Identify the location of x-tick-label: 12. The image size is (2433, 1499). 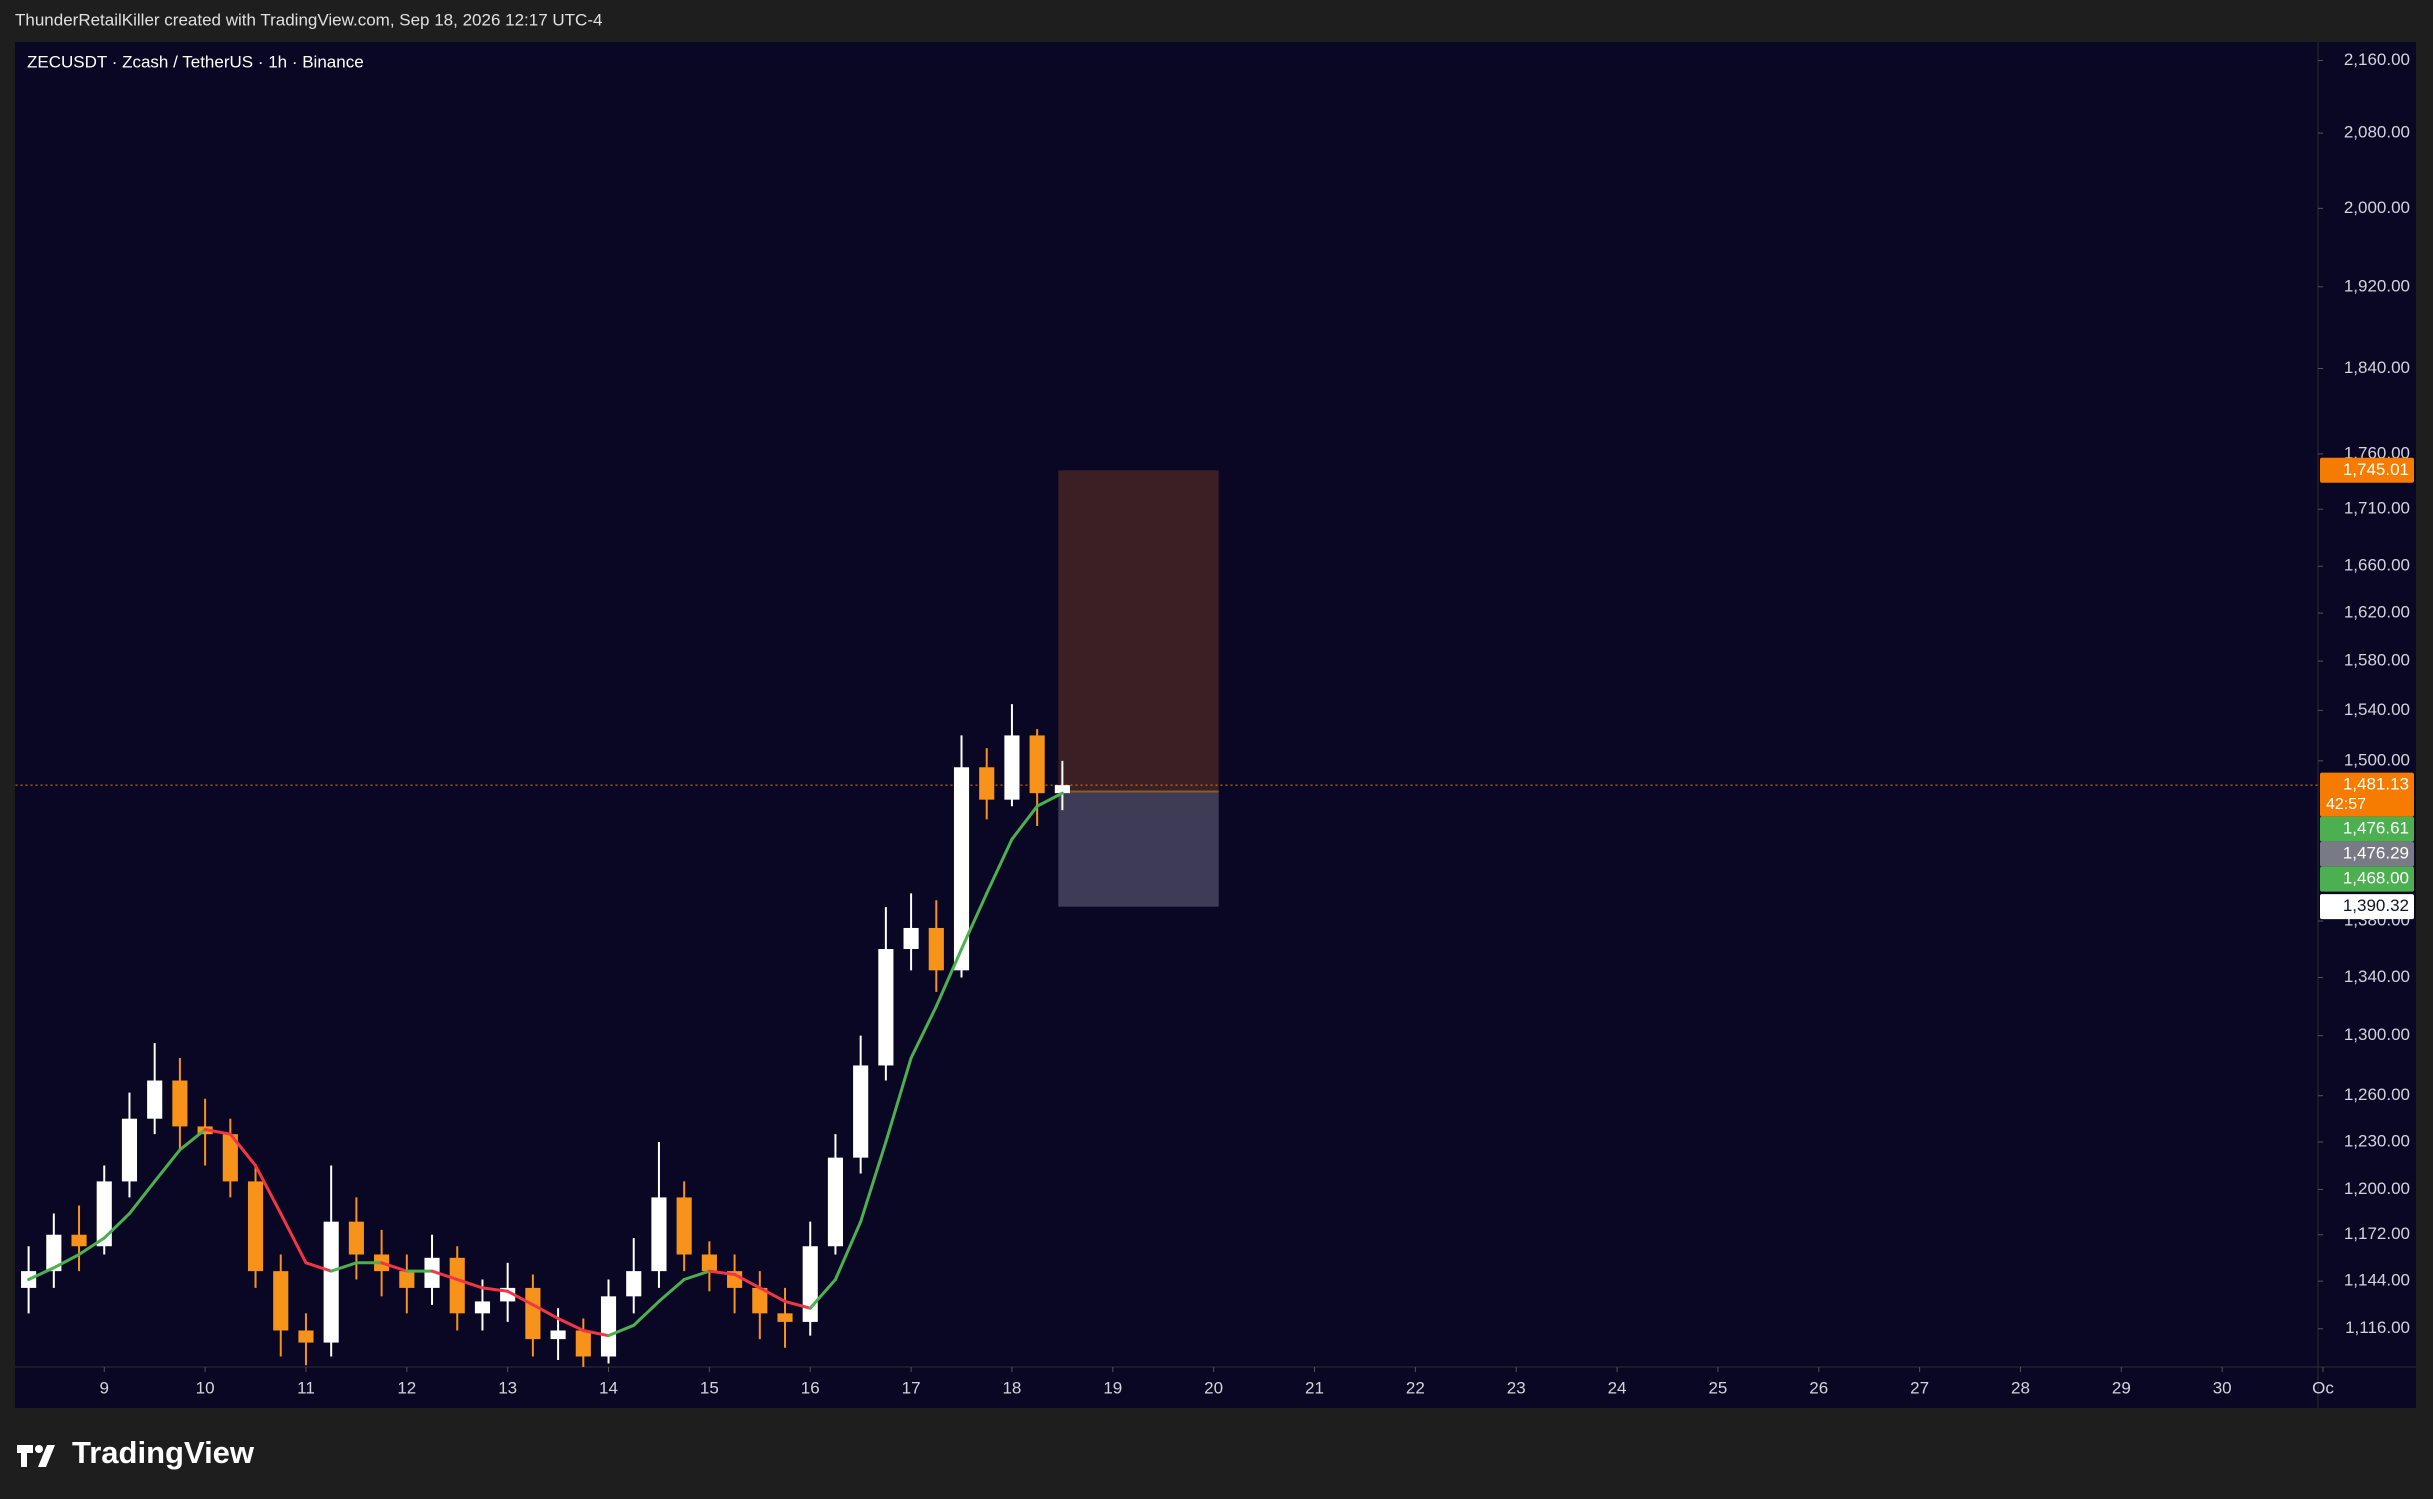
(406, 1387).